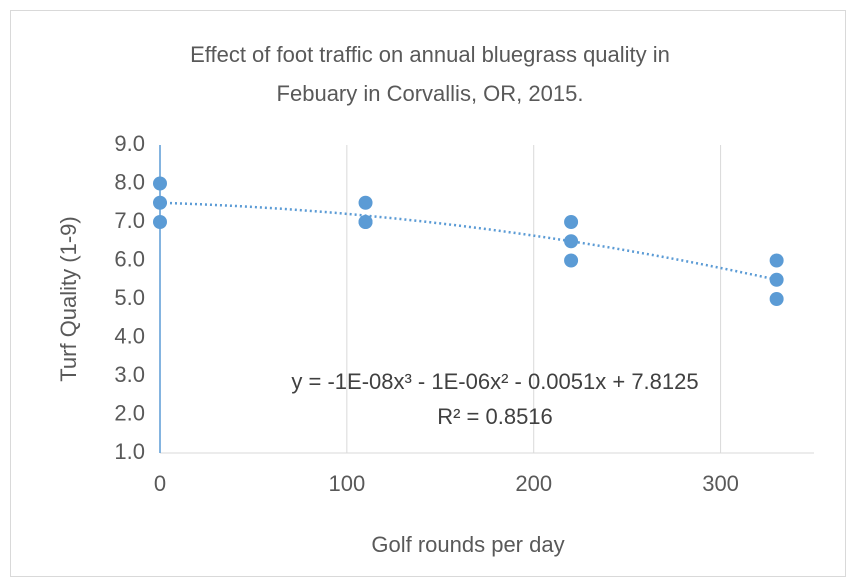 The height and width of the screenshot is (587, 856). What do you see at coordinates (129, 412) in the screenshot?
I see `y-tick-label: 2.0` at bounding box center [129, 412].